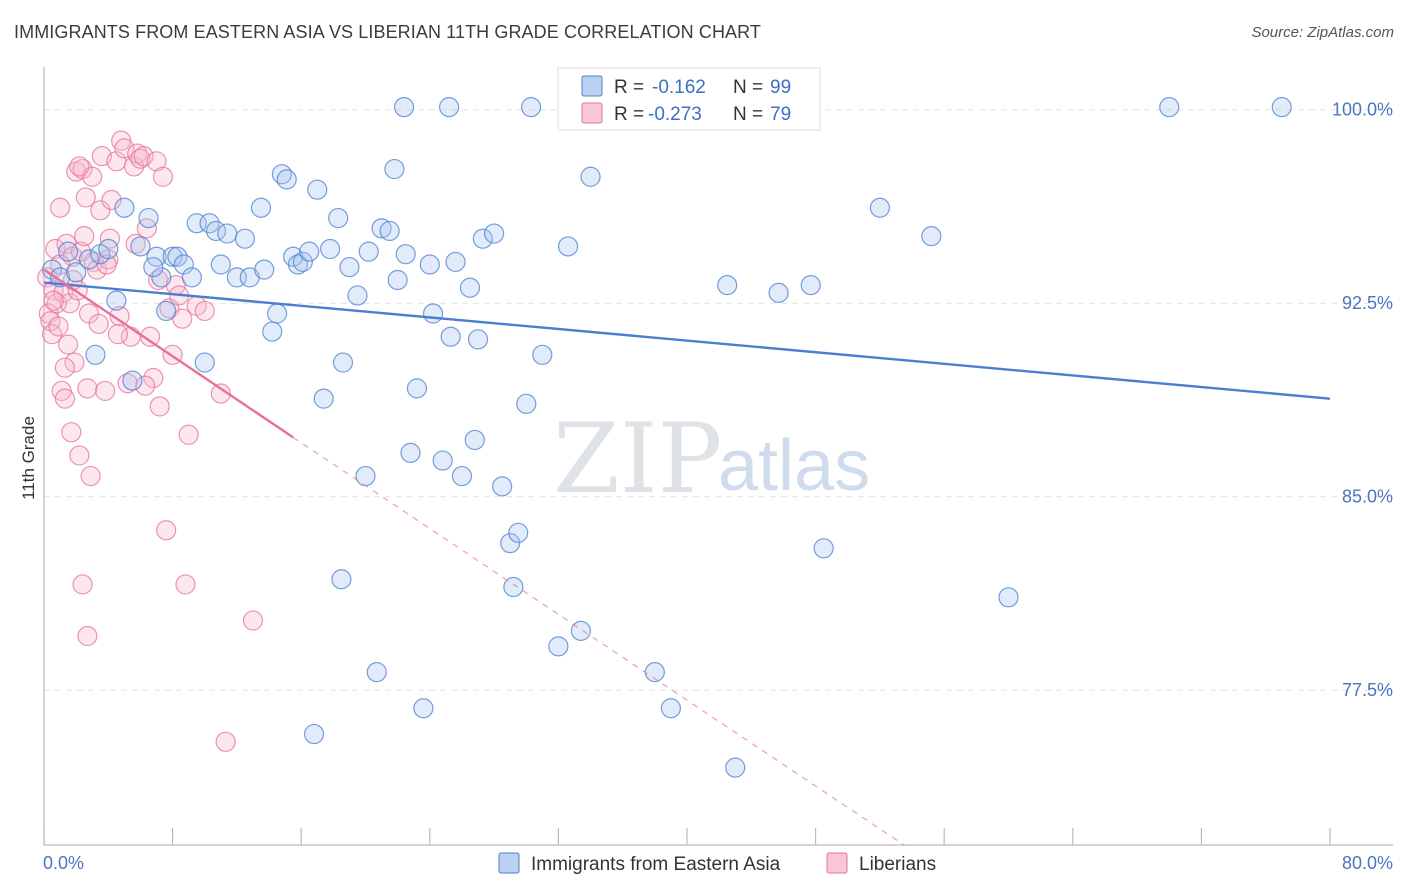 This screenshot has width=1406, height=892. Describe the element at coordinates (837, 863) in the screenshot. I see `bottom-legend-swatch-pink` at that location.